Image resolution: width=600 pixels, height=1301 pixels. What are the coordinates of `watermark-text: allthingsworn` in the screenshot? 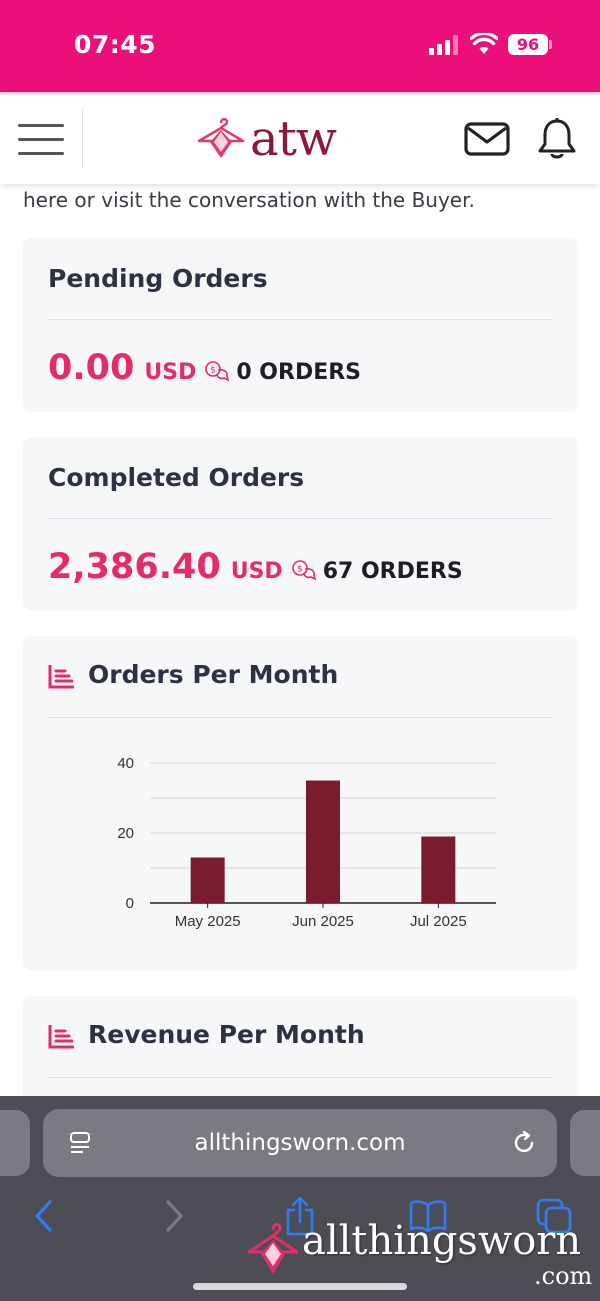 It's located at (442, 1241).